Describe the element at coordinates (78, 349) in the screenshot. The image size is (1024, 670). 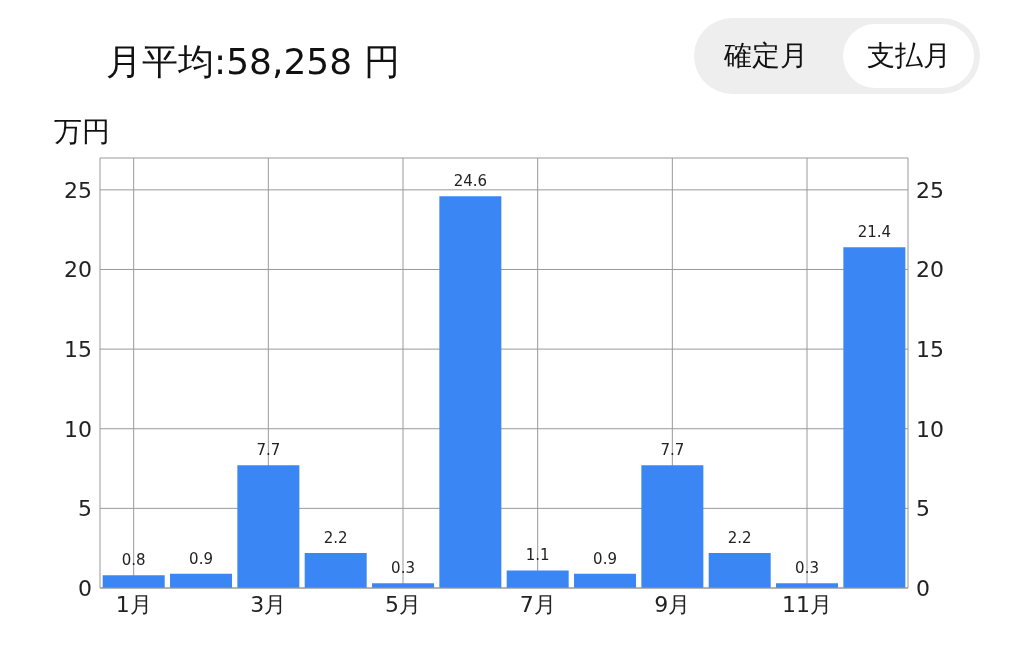
I see `y-tick-label: 15` at that location.